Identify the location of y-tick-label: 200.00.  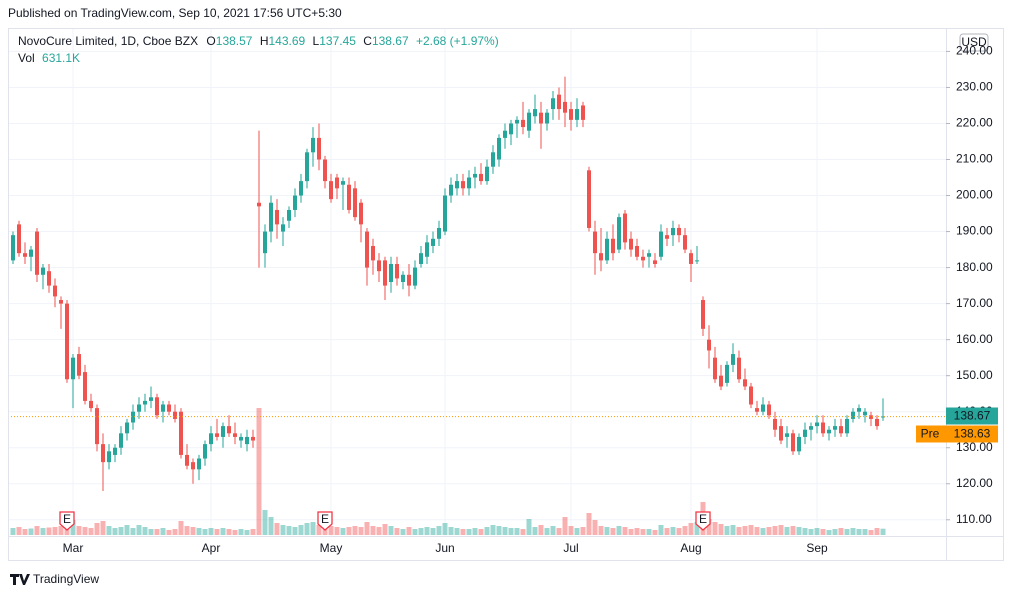
(974, 195).